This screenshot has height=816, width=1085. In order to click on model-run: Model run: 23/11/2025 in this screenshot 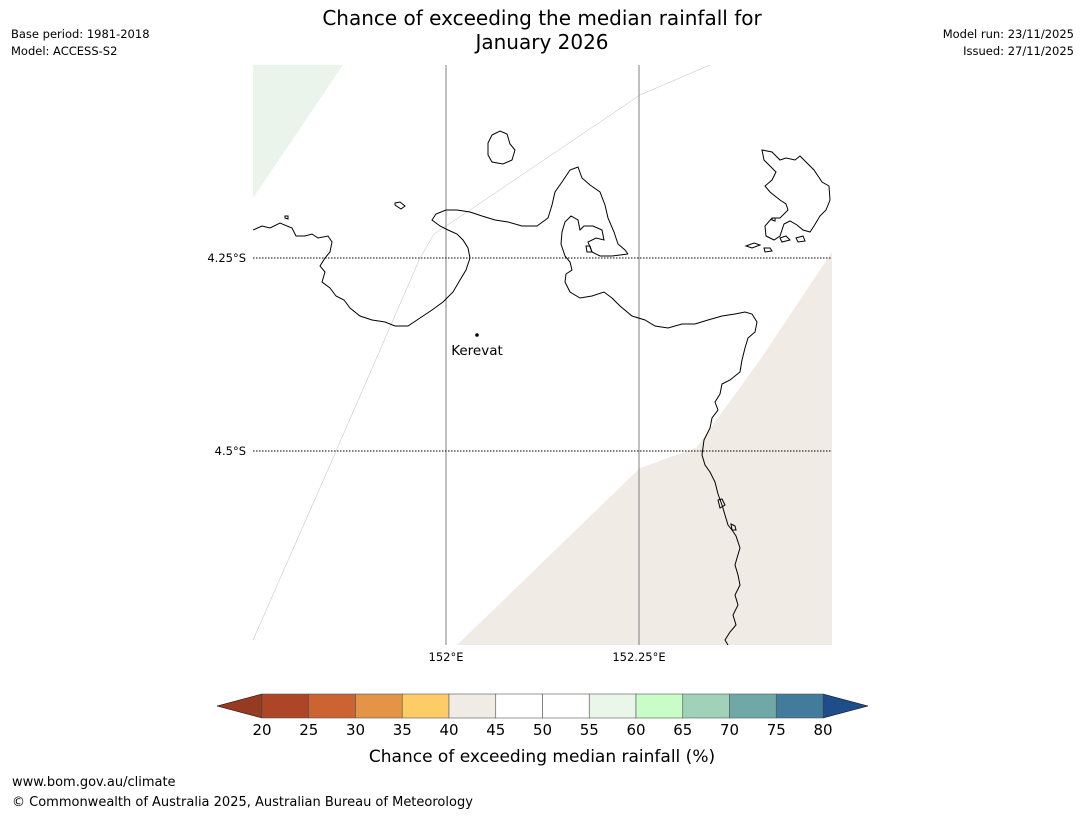, I will do `click(1008, 34)`.